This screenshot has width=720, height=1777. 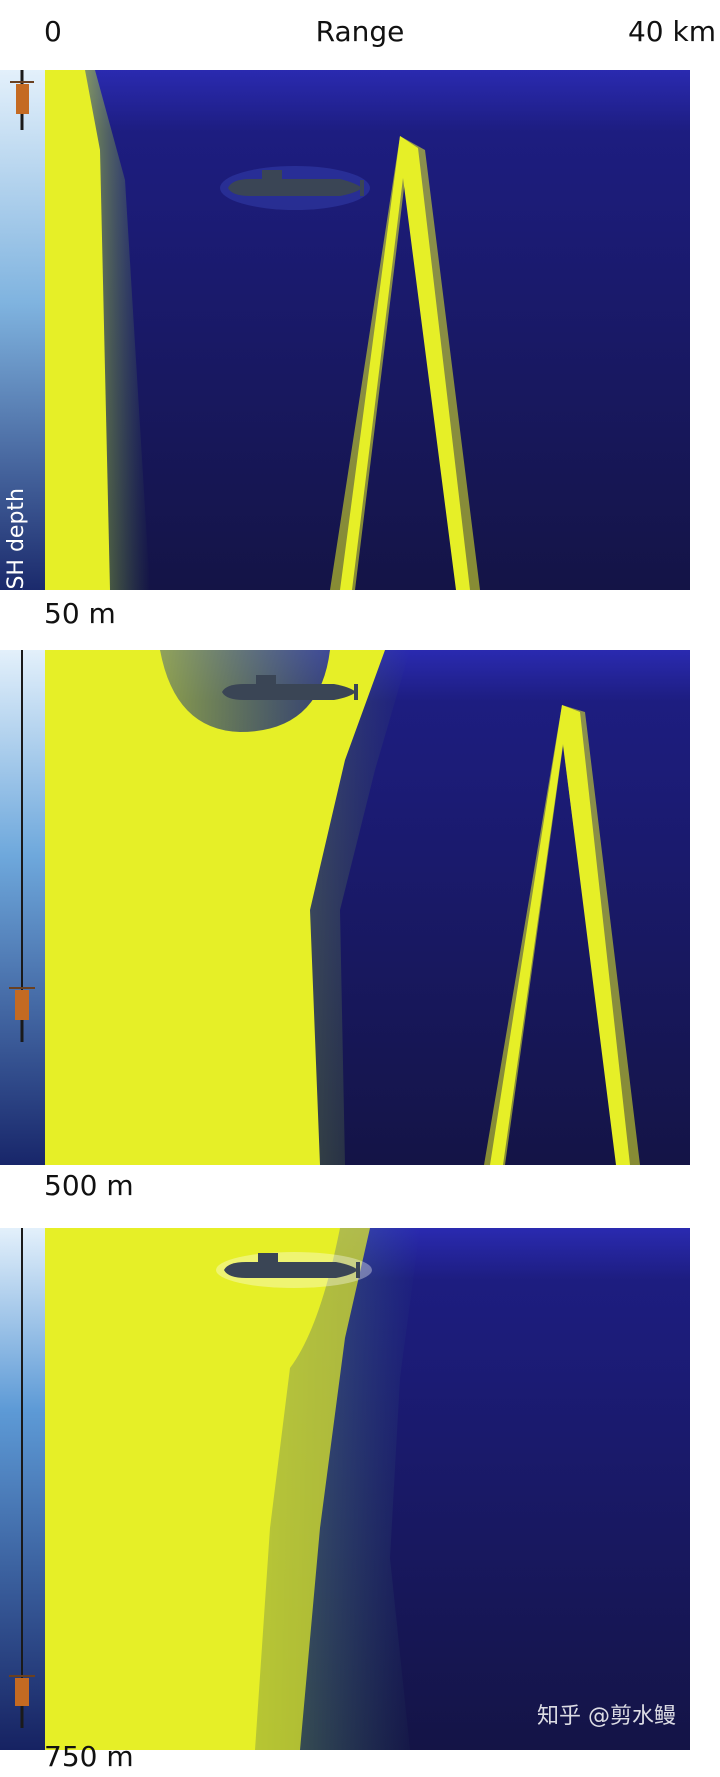 I want to click on depth-label-750m: 750 m, so click(x=89, y=1756).